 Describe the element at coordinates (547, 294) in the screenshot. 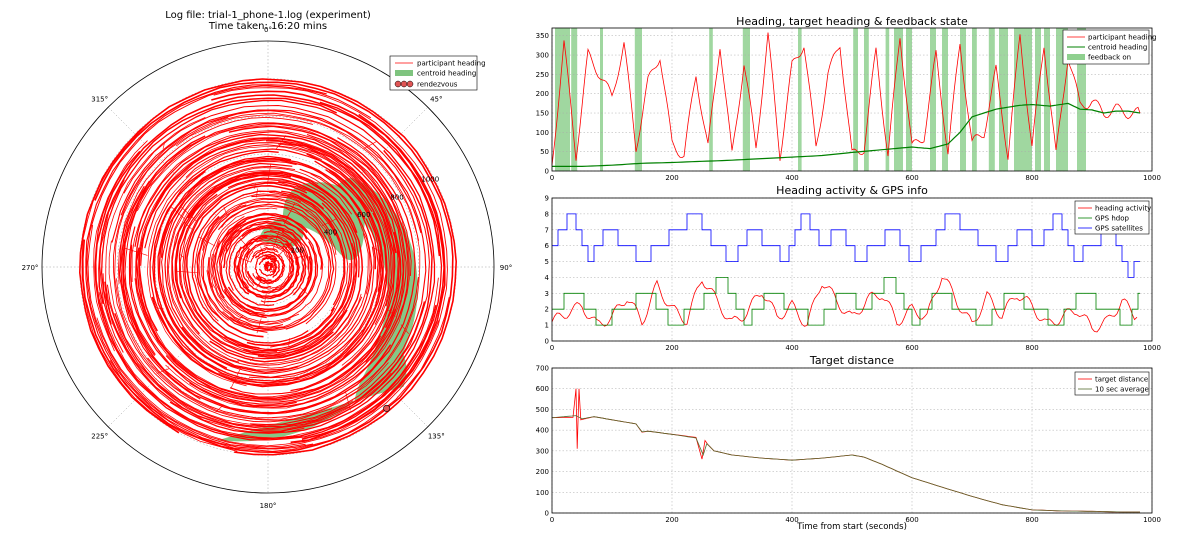

I see `panel2-ytick-label: 3` at that location.